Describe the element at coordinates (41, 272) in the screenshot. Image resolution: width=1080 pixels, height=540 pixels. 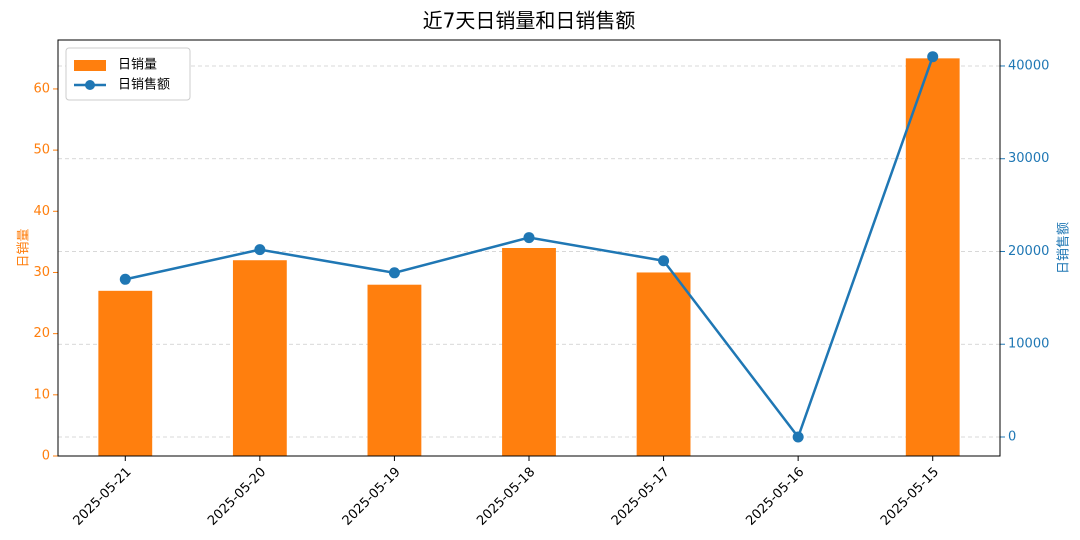
I see `y-tick-label: 30` at that location.